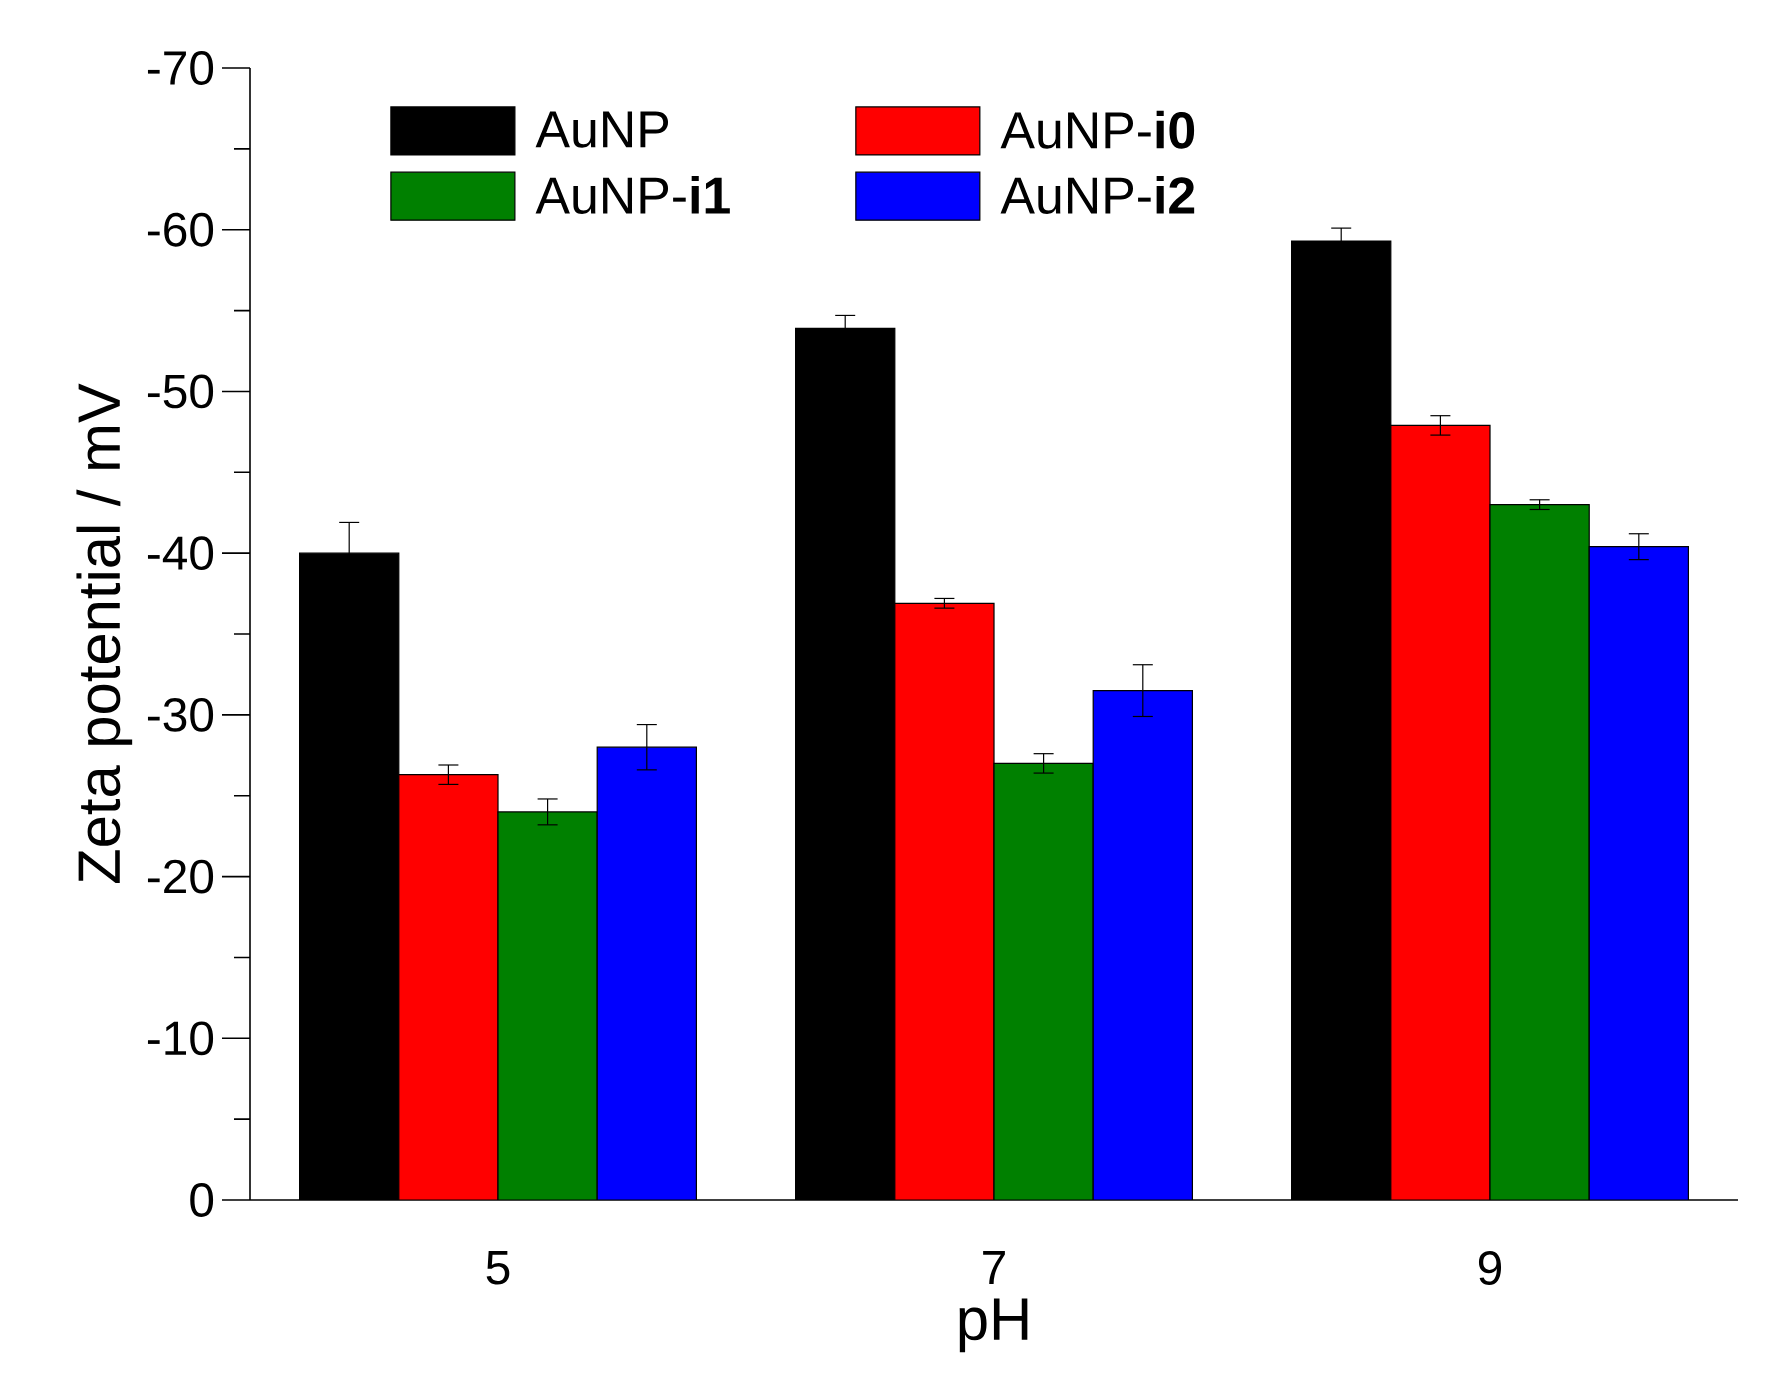 The width and height of the screenshot is (1770, 1397). I want to click on y-tick-label: -10, so click(180, 1038).